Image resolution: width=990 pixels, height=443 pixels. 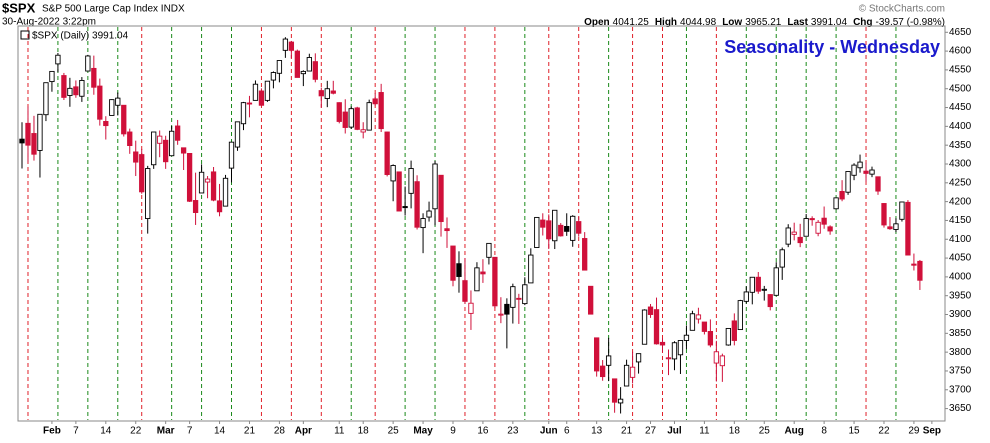 I want to click on y-tick-label: 3650, so click(x=960, y=408).